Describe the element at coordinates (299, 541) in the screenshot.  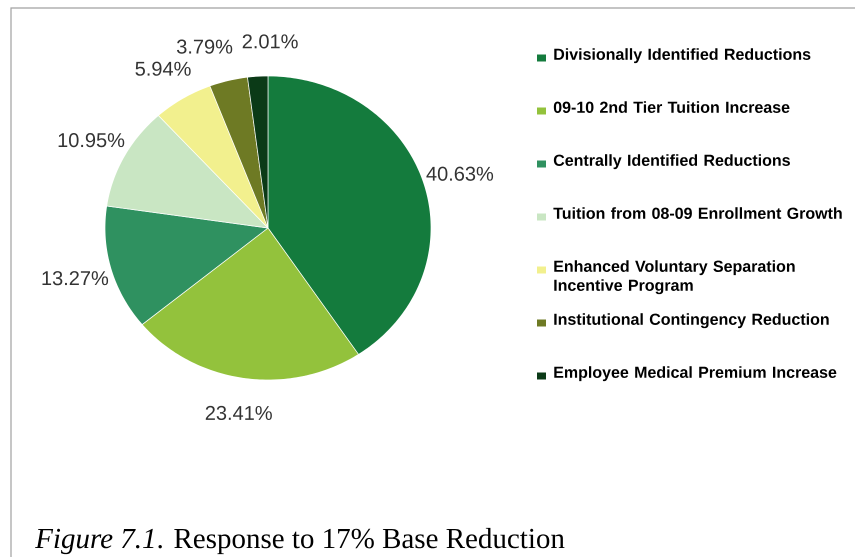
I see `text: Figure 7.1. Response to 17% Base Reduction` at that location.